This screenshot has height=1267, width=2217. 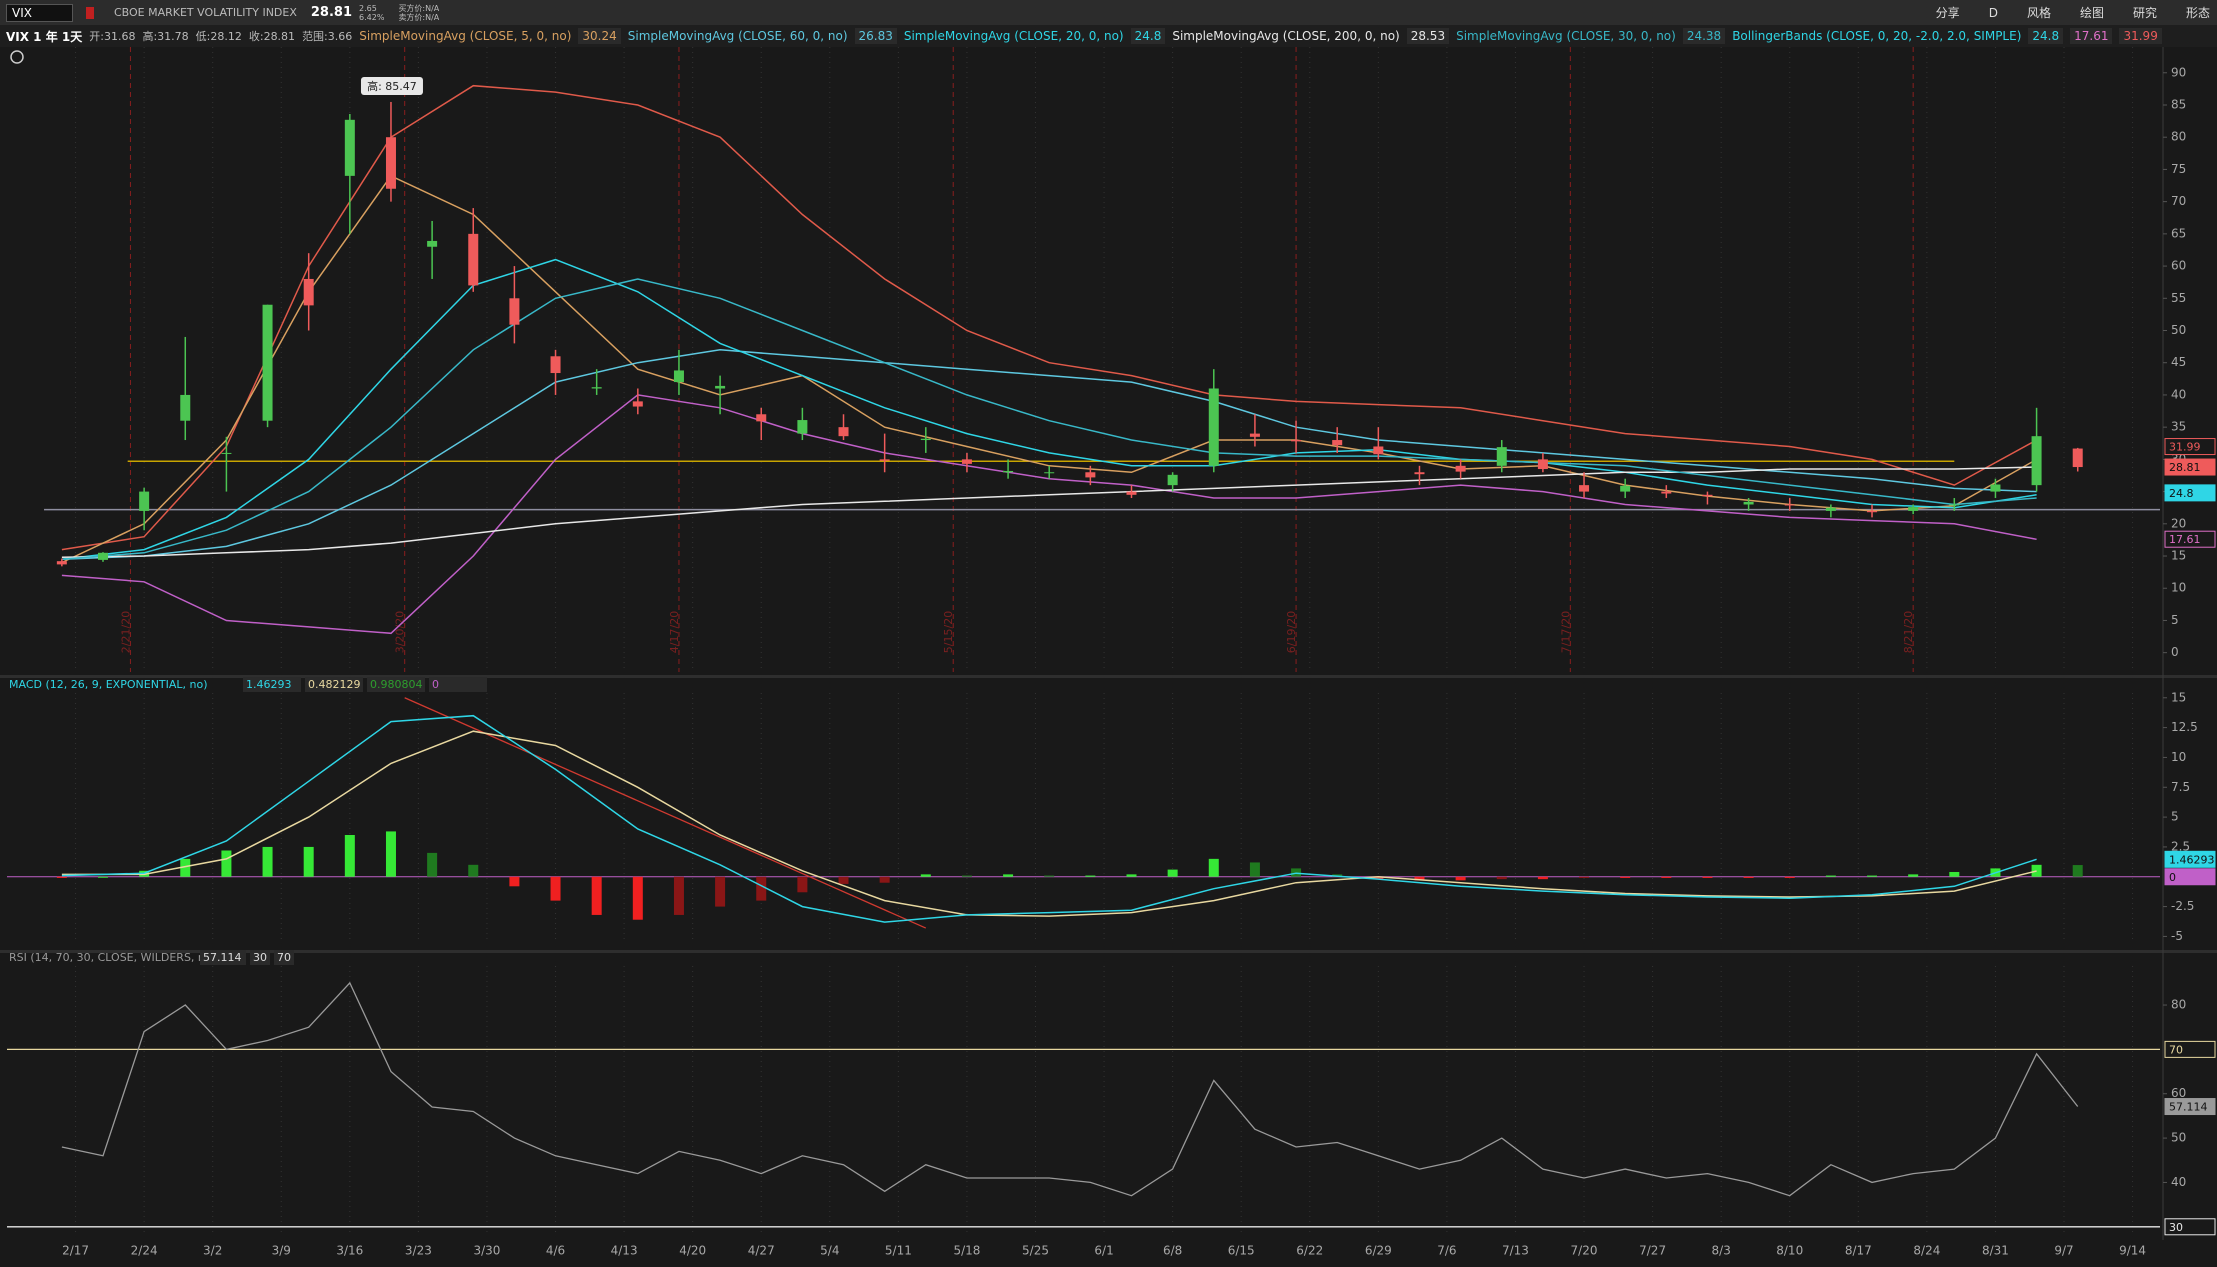 I want to click on x-tick-label: 9/14, so click(x=2132, y=1251).